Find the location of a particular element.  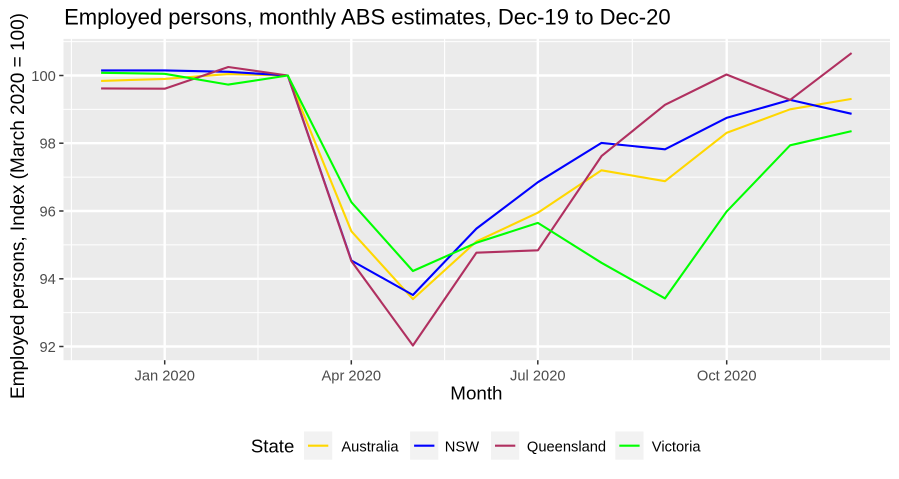

svg-text: 96 is located at coordinates (47, 212).